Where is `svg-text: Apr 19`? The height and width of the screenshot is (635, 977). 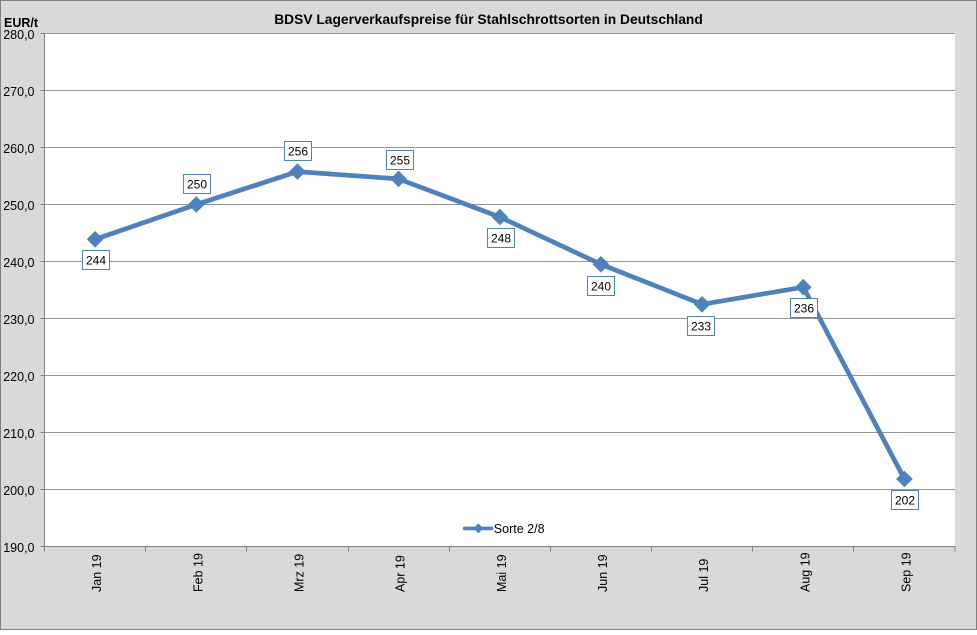
svg-text: Apr 19 is located at coordinates (401, 573).